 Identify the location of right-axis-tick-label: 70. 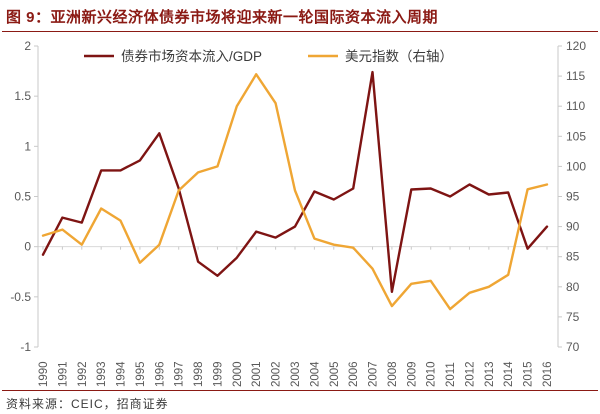
(573, 347).